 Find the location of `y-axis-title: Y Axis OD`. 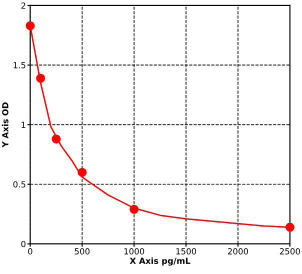

y-axis-title: Y Axis OD is located at coordinates (5, 125).